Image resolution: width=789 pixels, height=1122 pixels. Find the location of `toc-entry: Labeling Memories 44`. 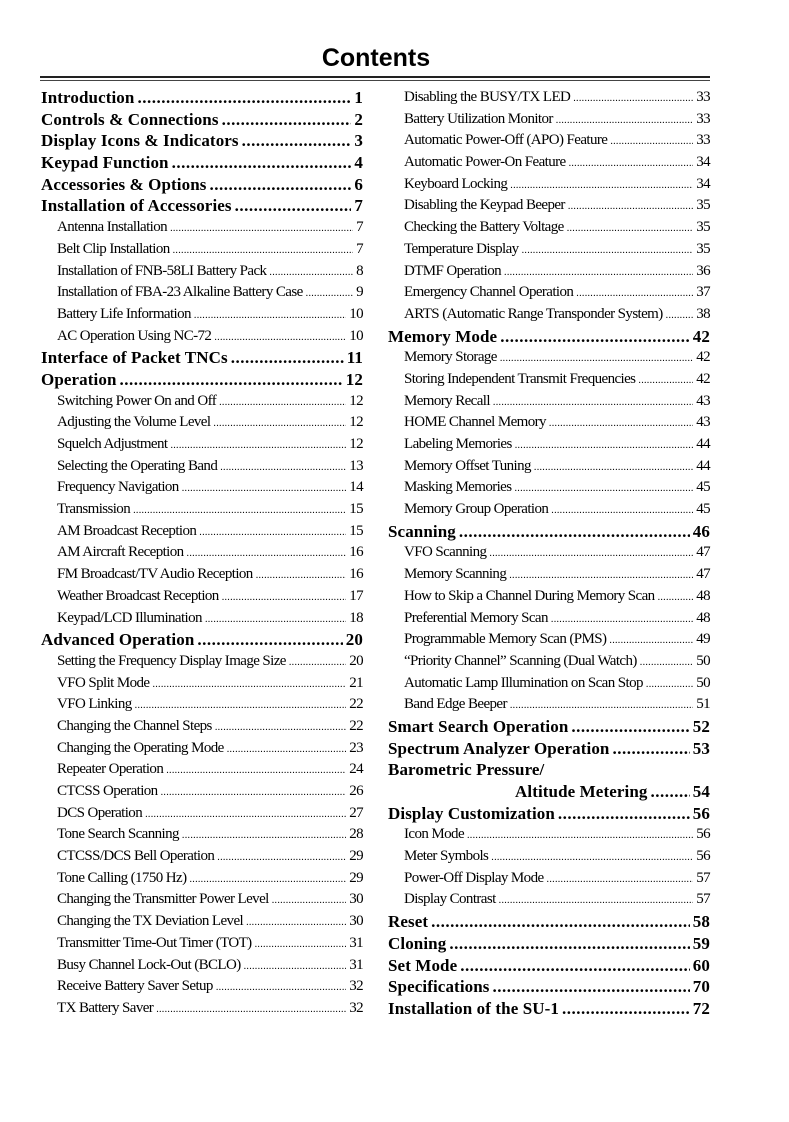

toc-entry: Labeling Memories 44 is located at coordinates (549, 445).